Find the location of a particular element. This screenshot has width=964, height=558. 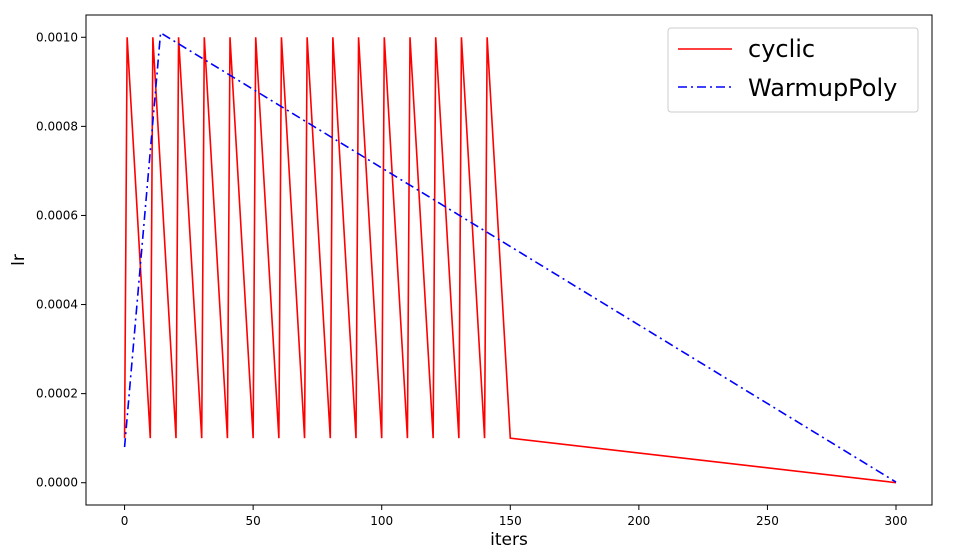

y-tick-label: 0.0008 is located at coordinates (57, 126).